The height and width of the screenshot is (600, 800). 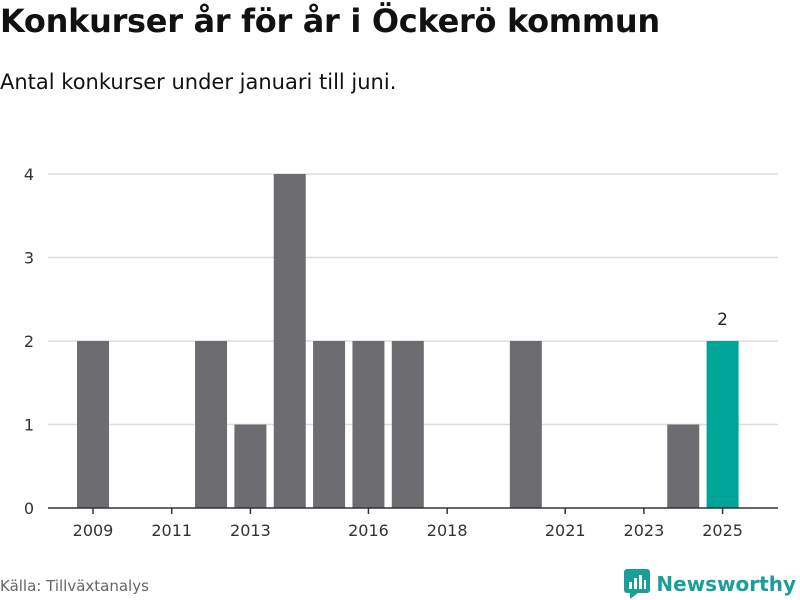 What do you see at coordinates (29, 341) in the screenshot?
I see `y-tick-label: 2` at bounding box center [29, 341].